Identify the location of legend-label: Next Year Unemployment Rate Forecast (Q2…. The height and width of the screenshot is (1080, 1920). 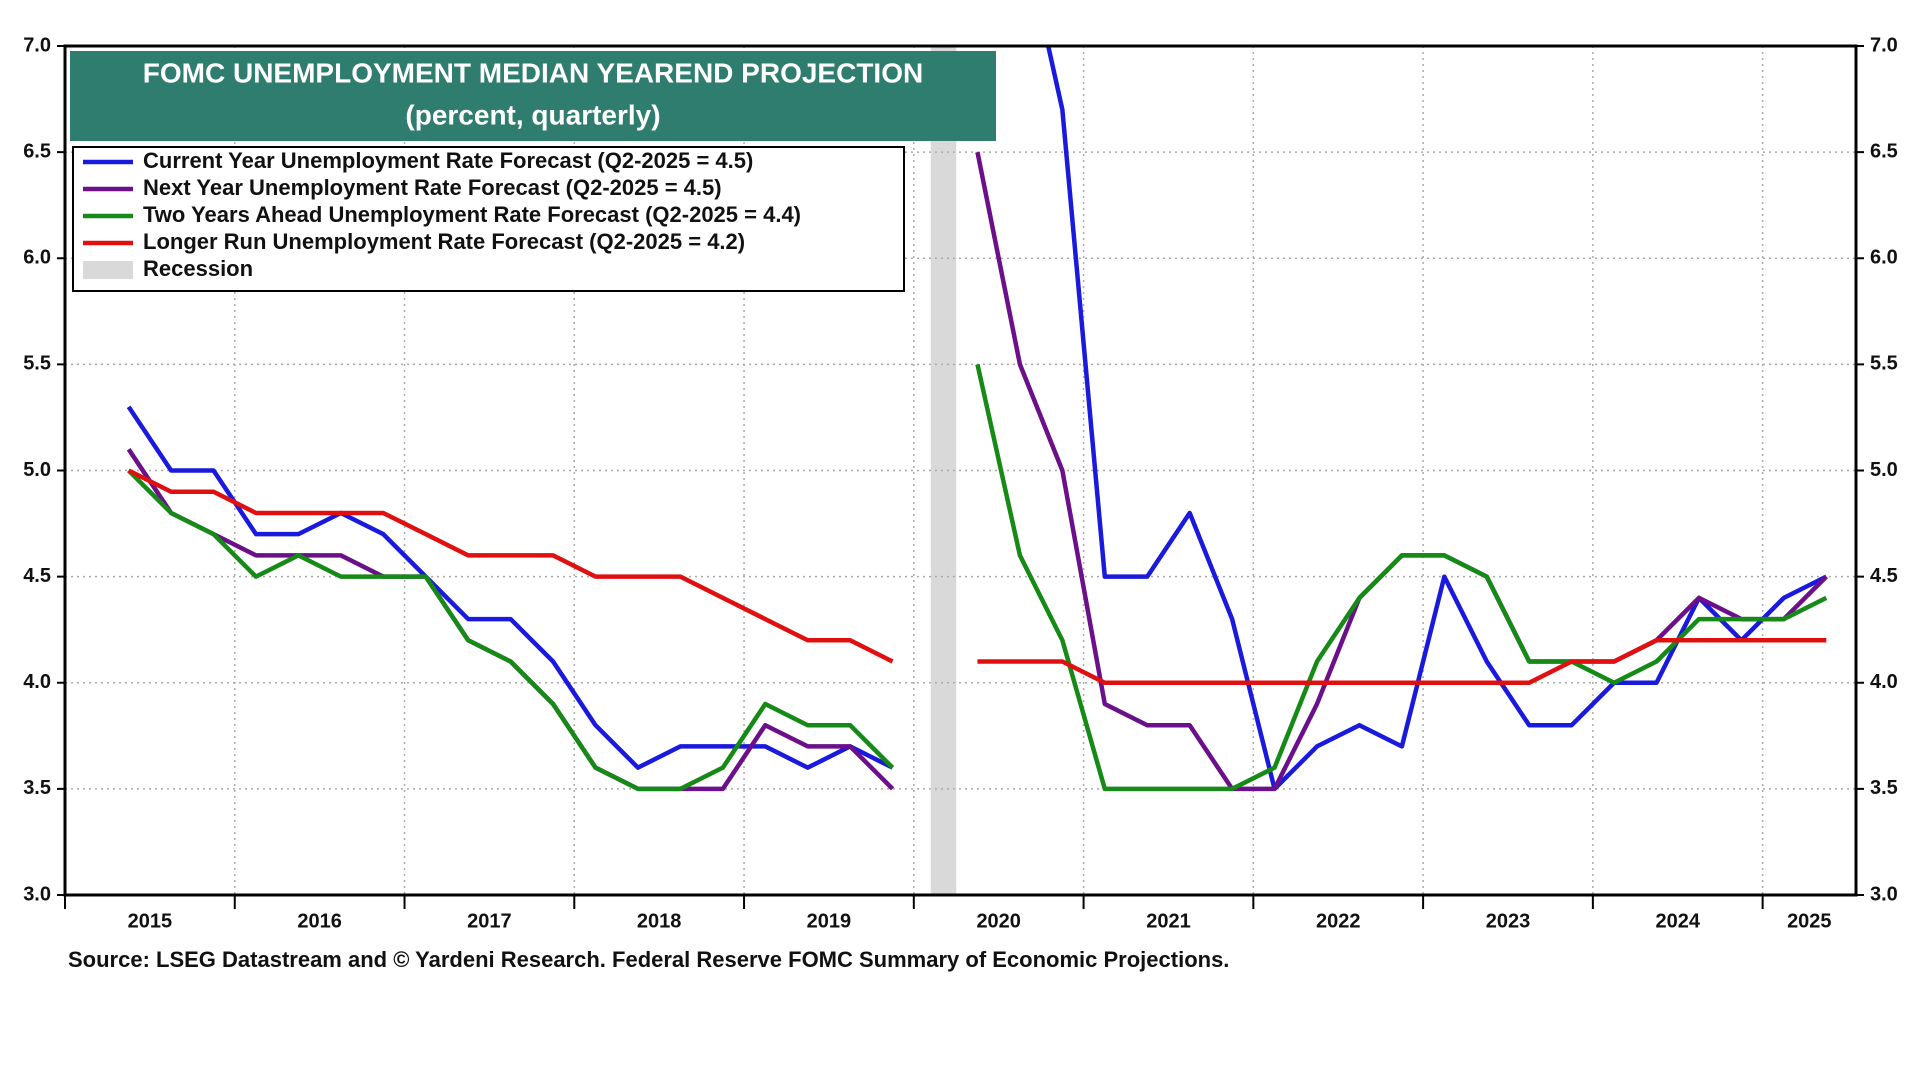
(432, 187).